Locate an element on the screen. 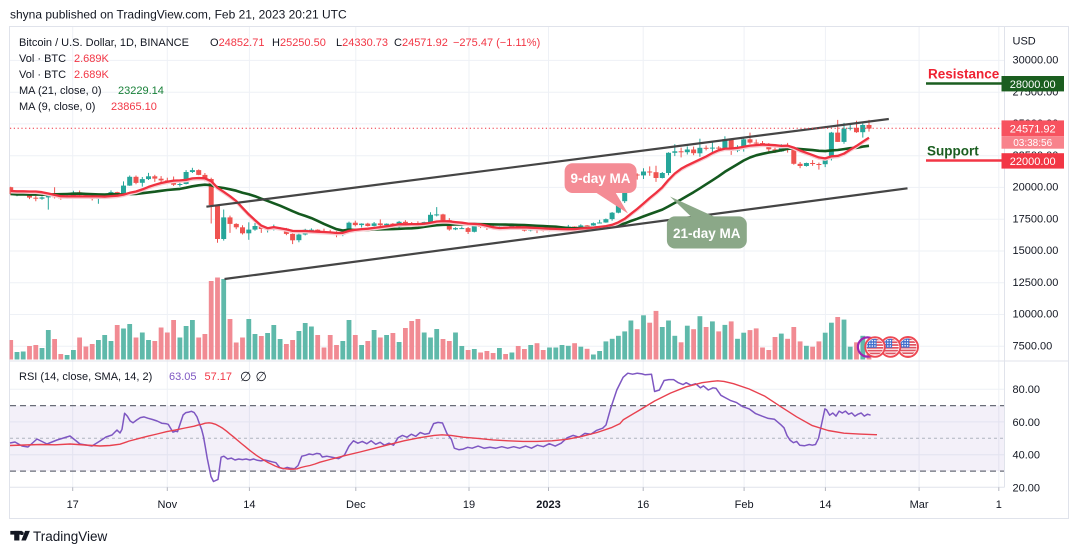  svg-text: Resistance is located at coordinates (964, 74).